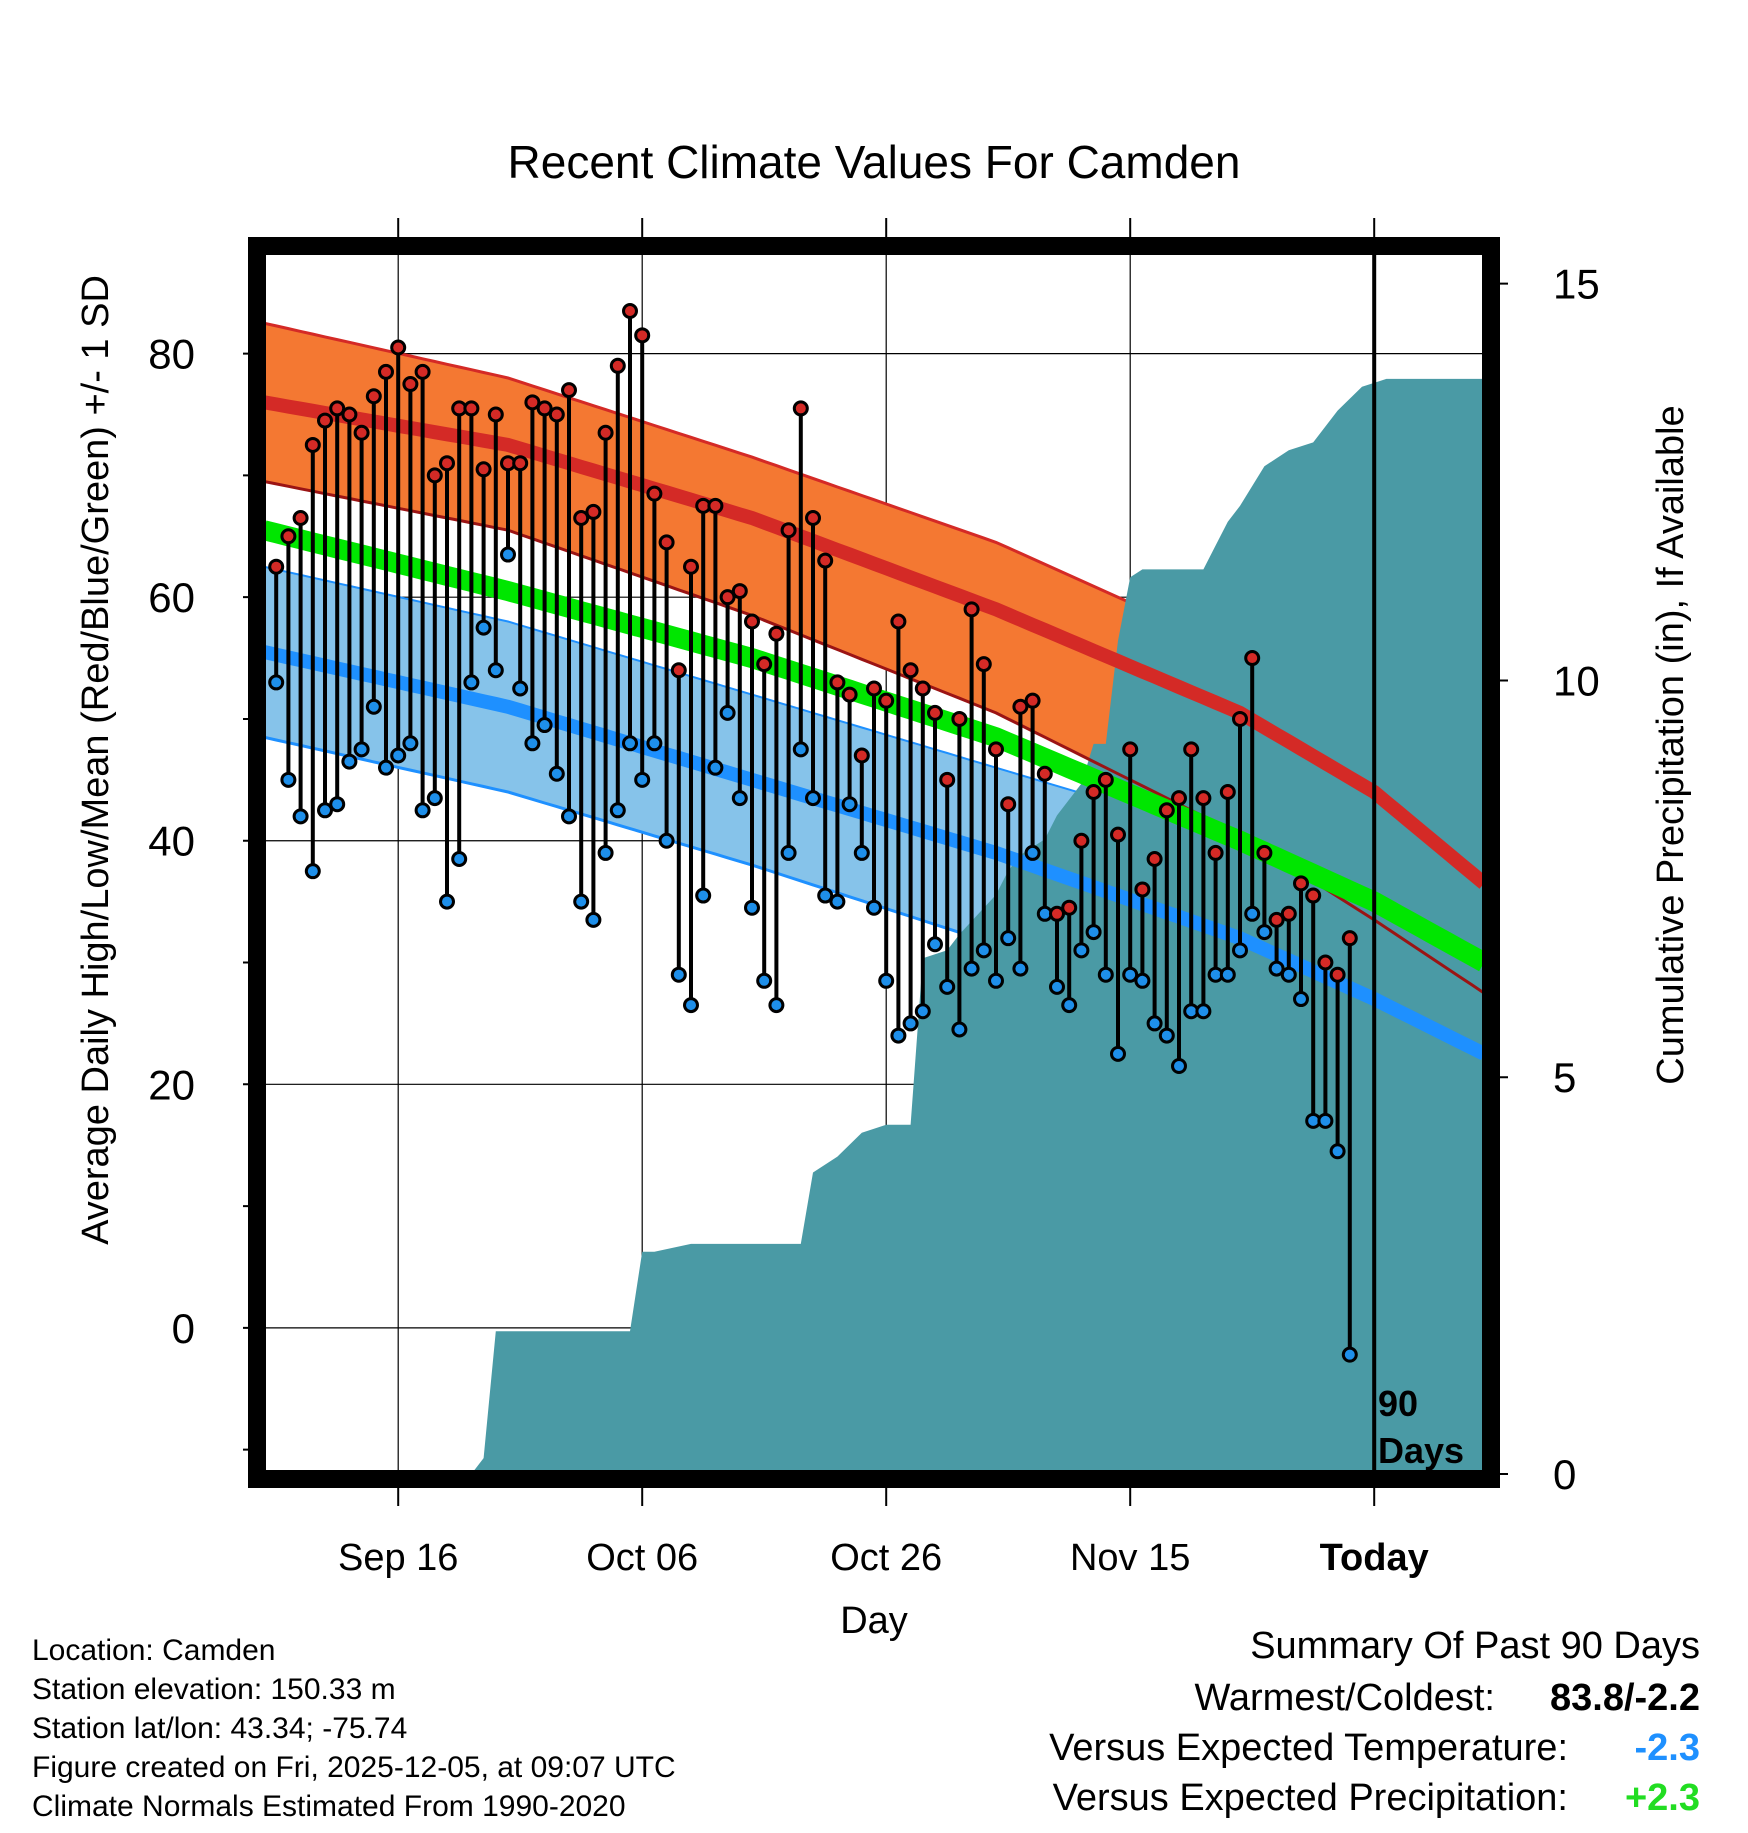 This screenshot has width=1748, height=1833. I want to click on summary-warm-value: 83.8/-2.2, so click(1625, 1698).